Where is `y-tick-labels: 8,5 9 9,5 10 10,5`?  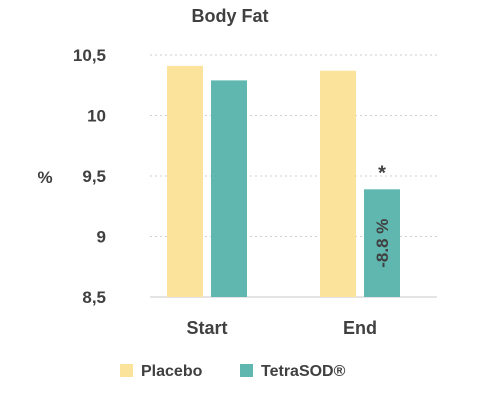 y-tick-labels: 8,5 9 9,5 10 10,5 is located at coordinates (89, 176).